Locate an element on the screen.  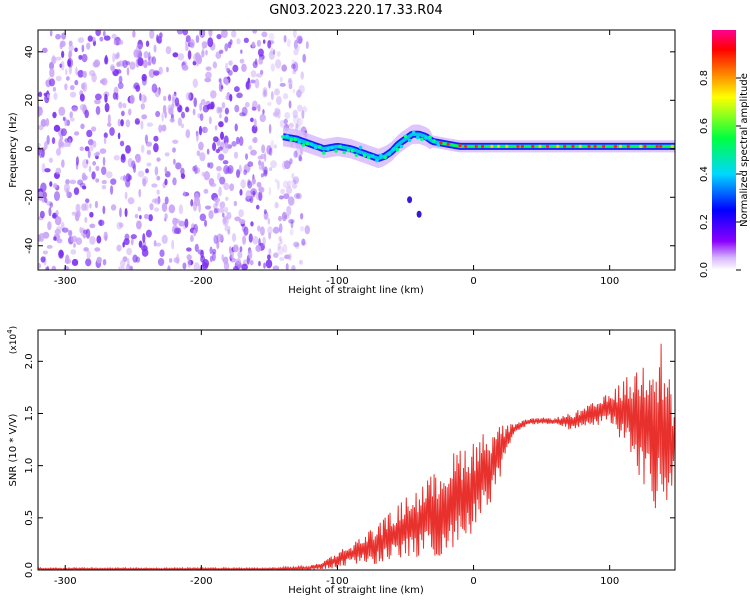
colorbar-tick-label: 0.6 is located at coordinates (704, 126).